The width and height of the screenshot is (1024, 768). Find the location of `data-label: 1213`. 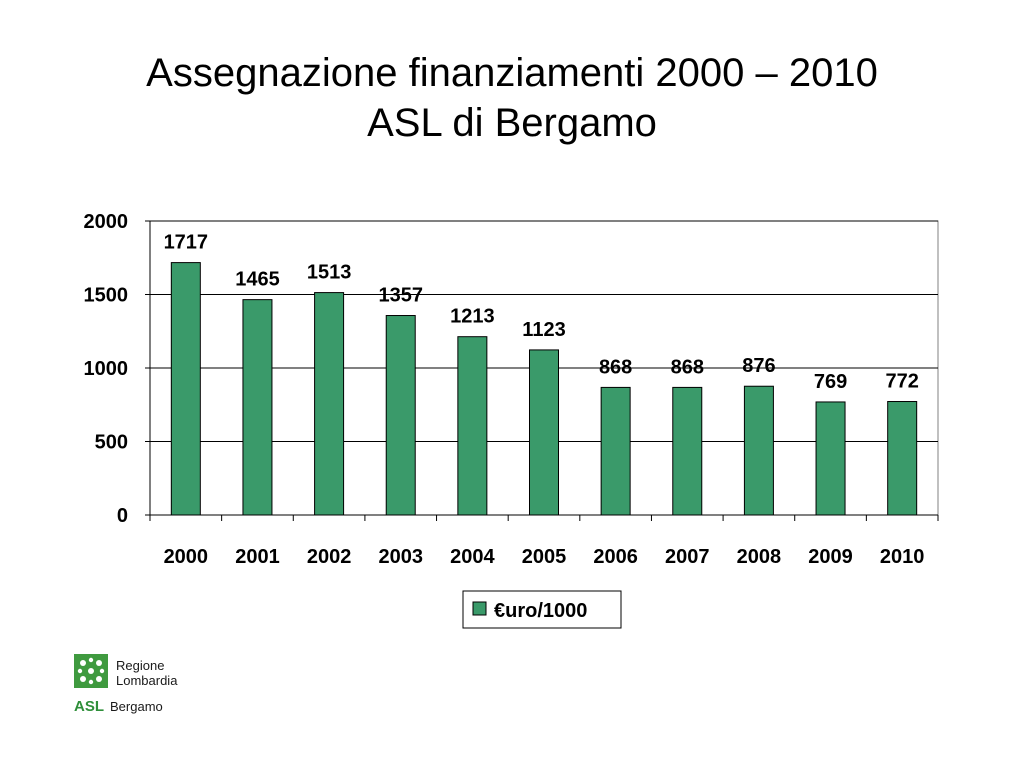

data-label: 1213 is located at coordinates (472, 317).